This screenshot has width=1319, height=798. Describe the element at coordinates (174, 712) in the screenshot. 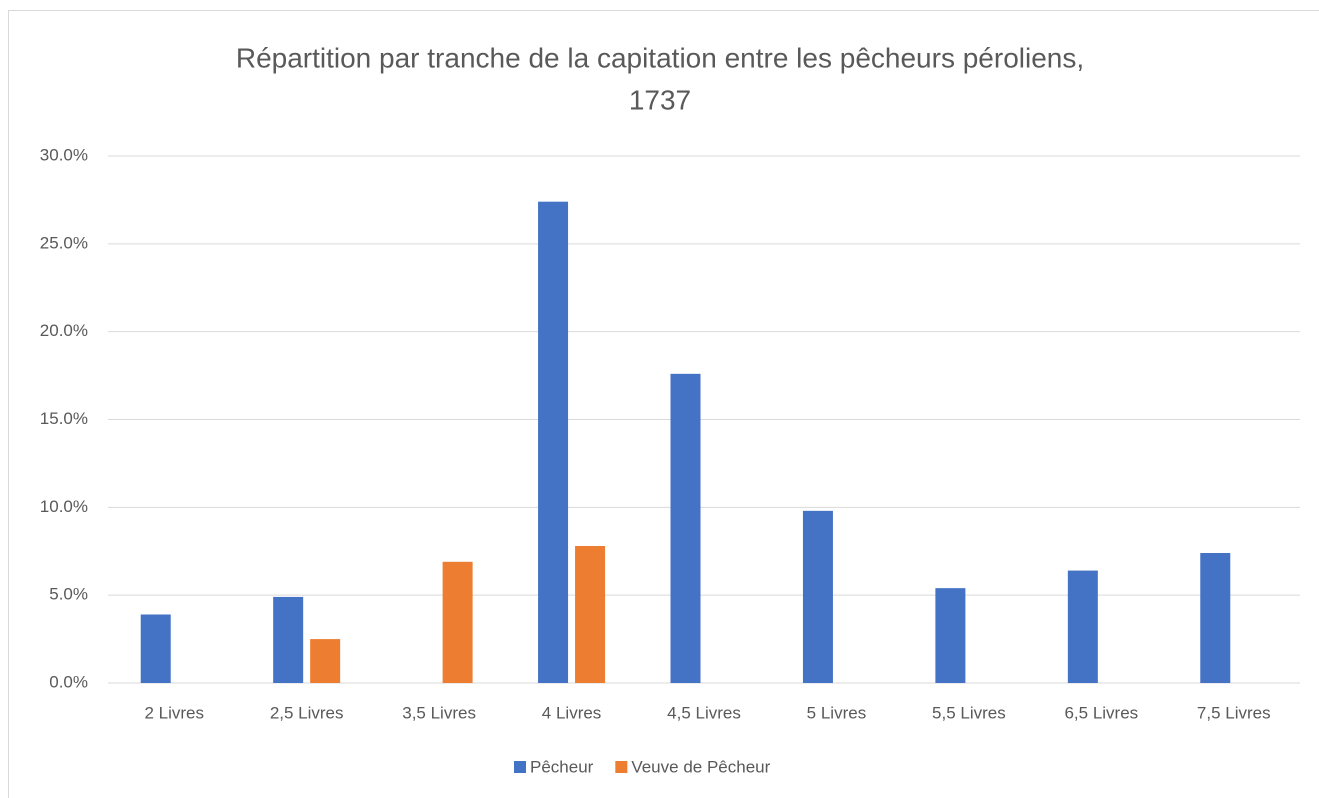

I see `x-tick-label: 2 Livres` at that location.